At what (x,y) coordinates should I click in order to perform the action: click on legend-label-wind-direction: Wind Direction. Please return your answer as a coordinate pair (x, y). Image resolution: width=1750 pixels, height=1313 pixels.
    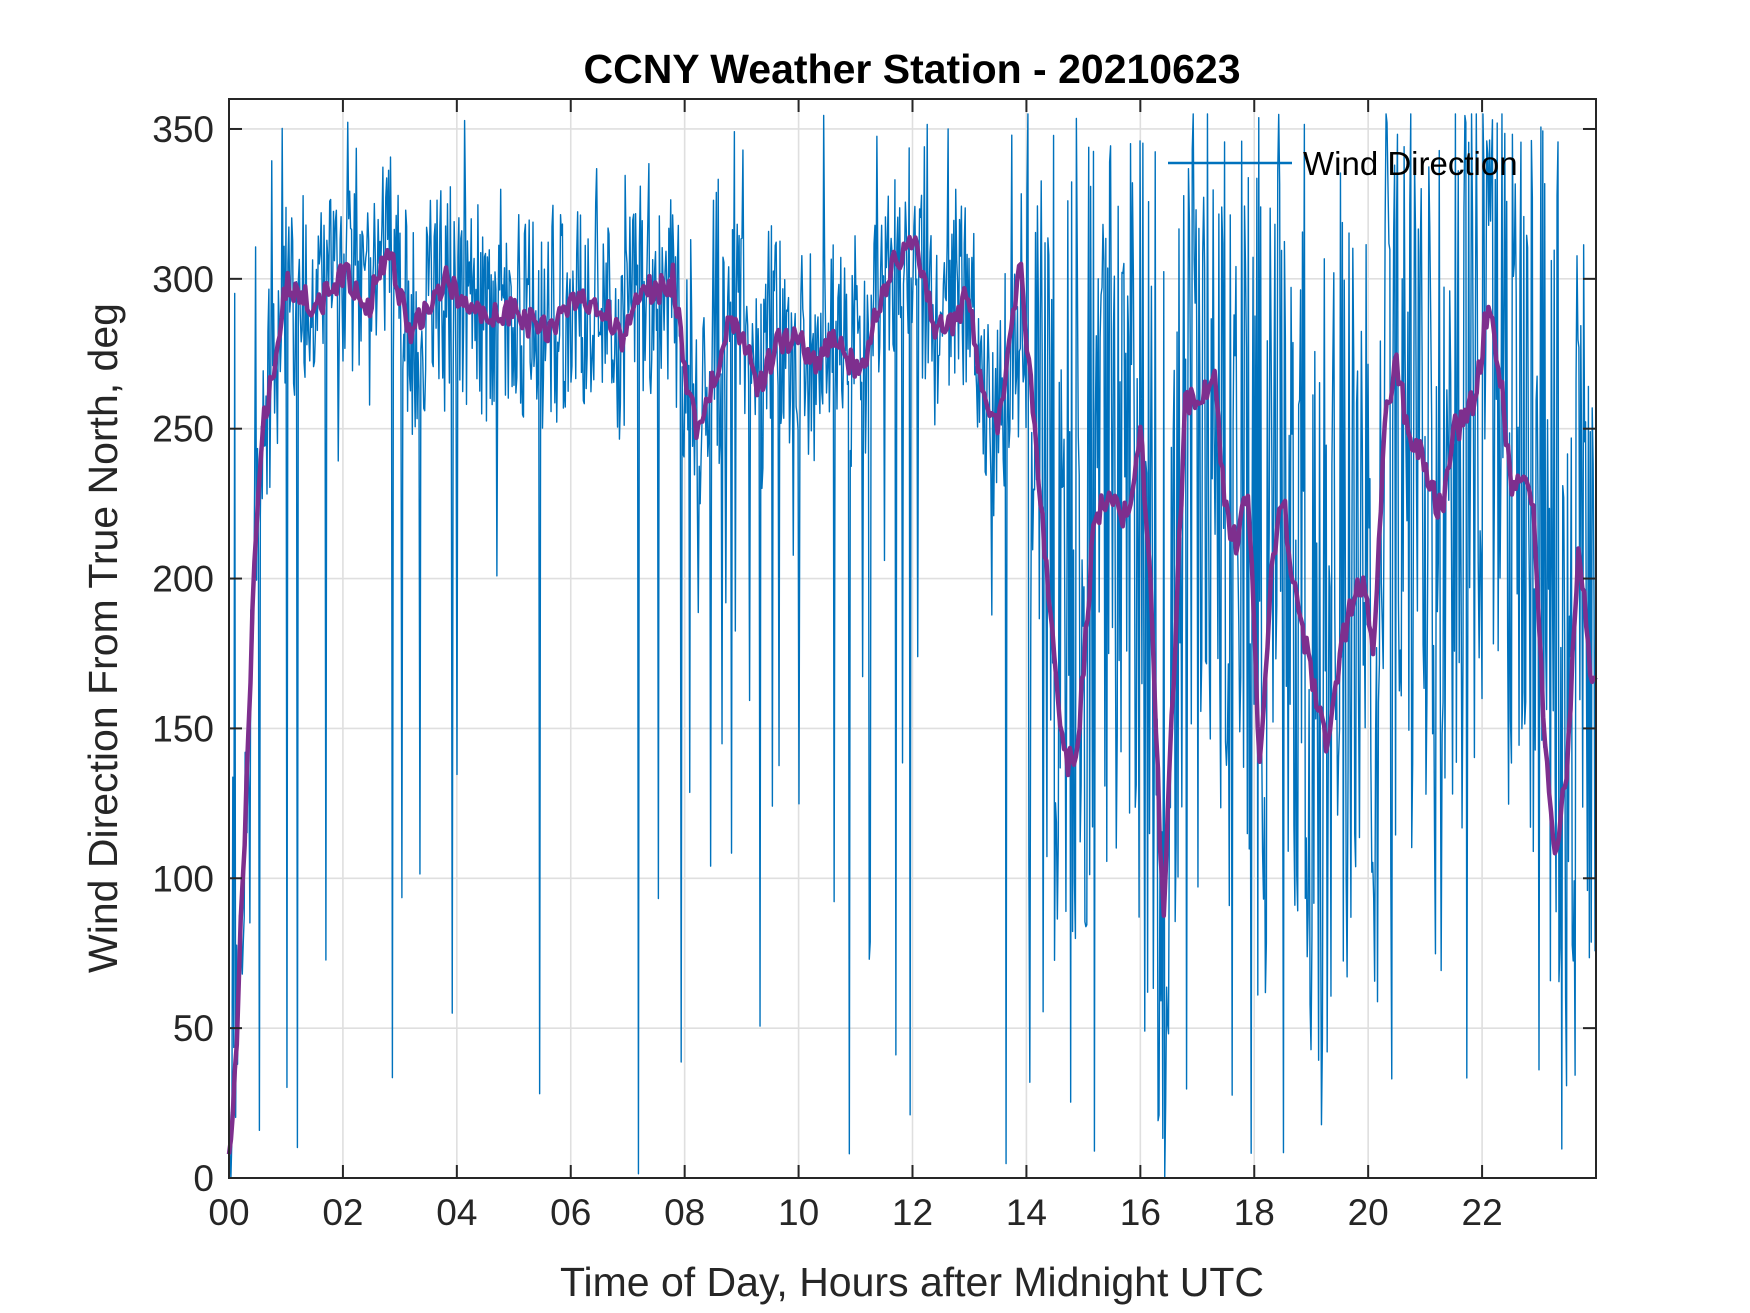
    Looking at the image, I should click on (1410, 163).